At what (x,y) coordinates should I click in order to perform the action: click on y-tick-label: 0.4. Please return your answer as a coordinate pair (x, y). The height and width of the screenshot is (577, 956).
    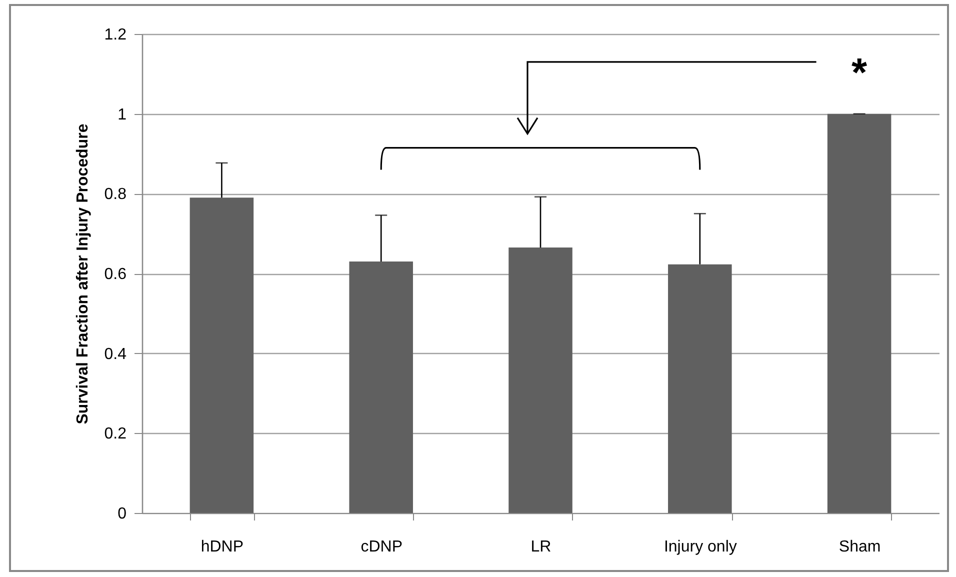
    Looking at the image, I should click on (115, 354).